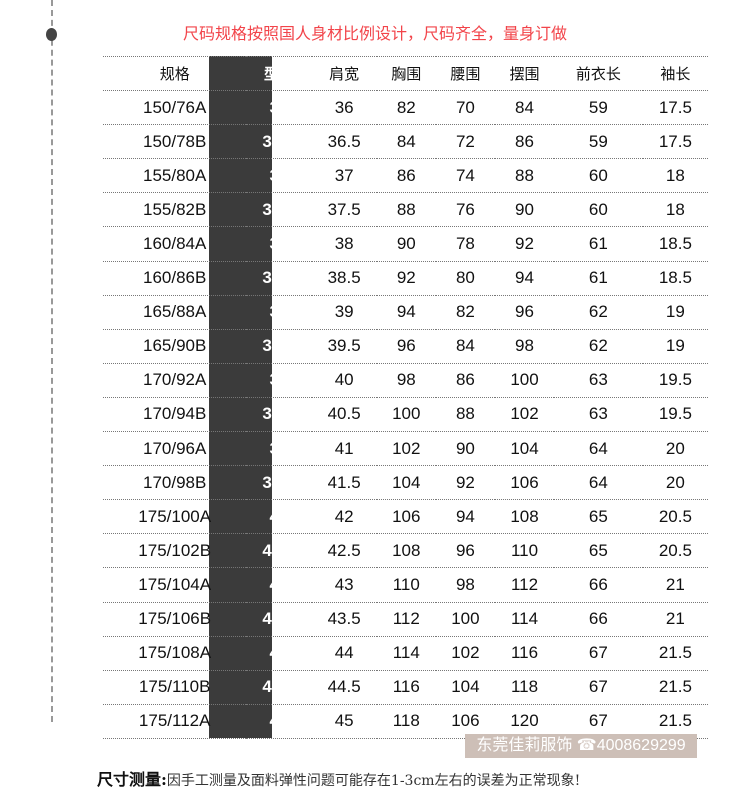 This screenshot has width=750, height=794. I want to click on table-cell: 102, so click(465, 653).